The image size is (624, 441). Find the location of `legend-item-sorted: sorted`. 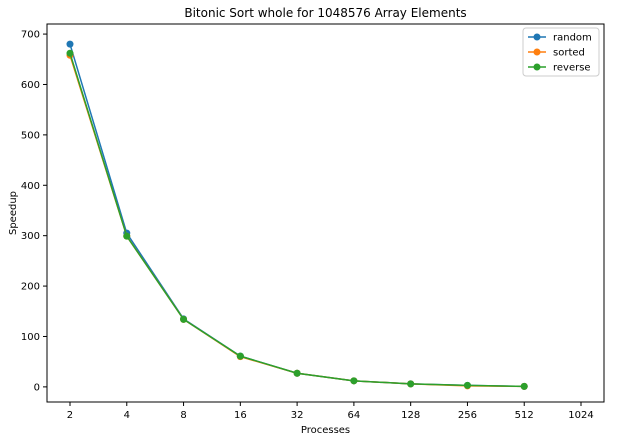

legend-item-sorted: sorted is located at coordinates (556, 53).